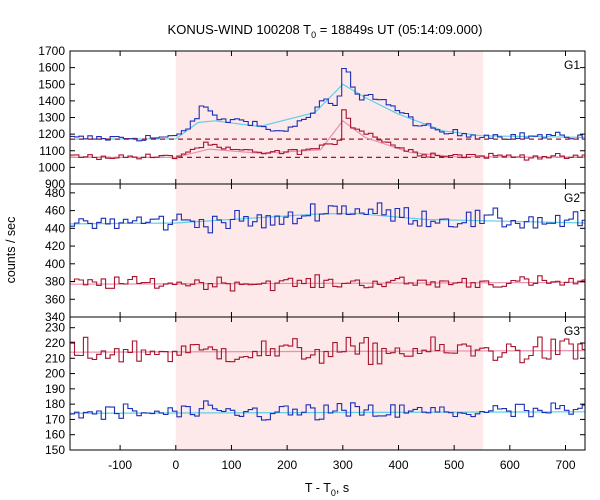 The image size is (600, 500). What do you see at coordinates (51, 68) in the screenshot?
I see `y-tick-label: 1600` at bounding box center [51, 68].